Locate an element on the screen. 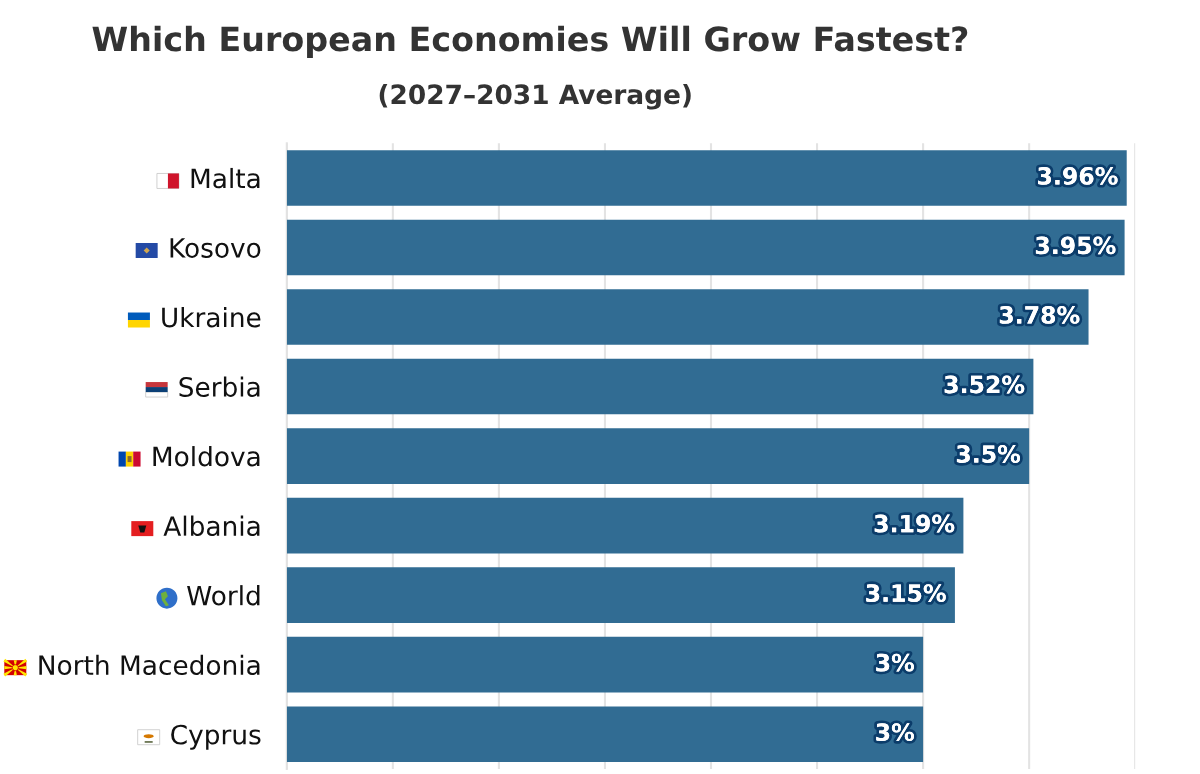  data-label: 3.5% is located at coordinates (988, 454).